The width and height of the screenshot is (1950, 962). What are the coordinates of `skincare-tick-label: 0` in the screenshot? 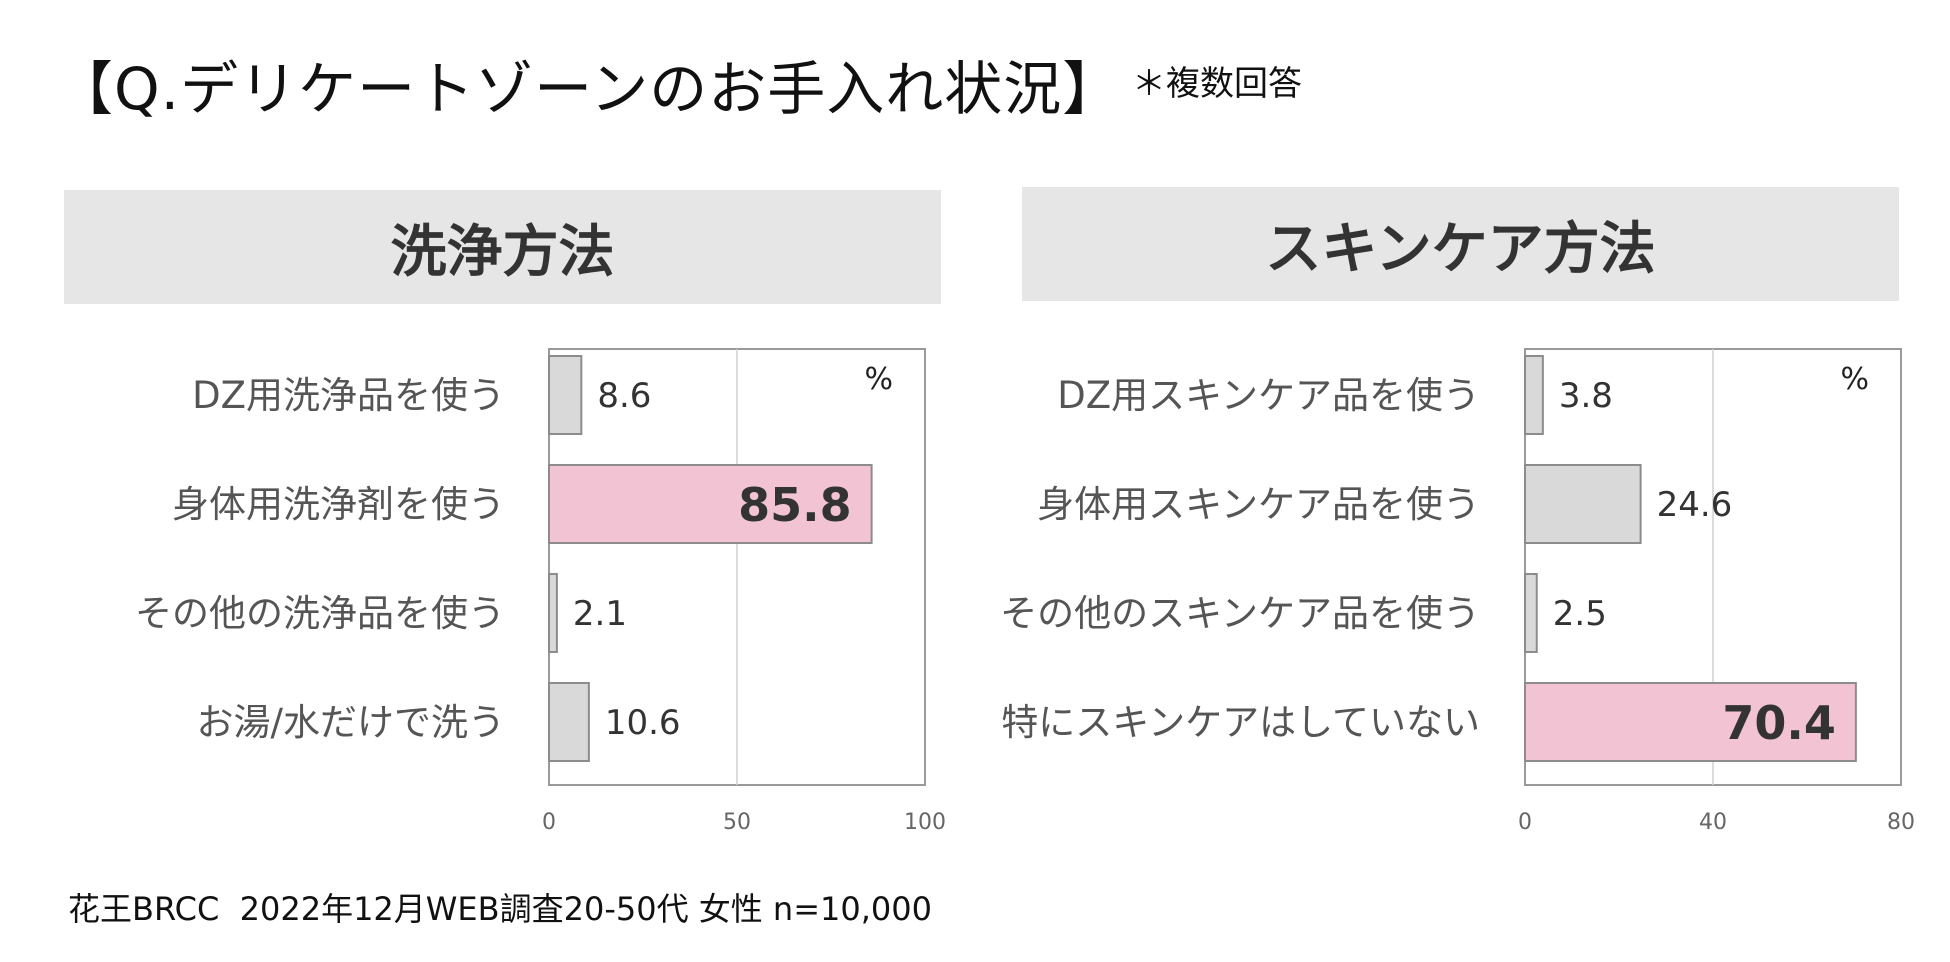 It's located at (1525, 822).